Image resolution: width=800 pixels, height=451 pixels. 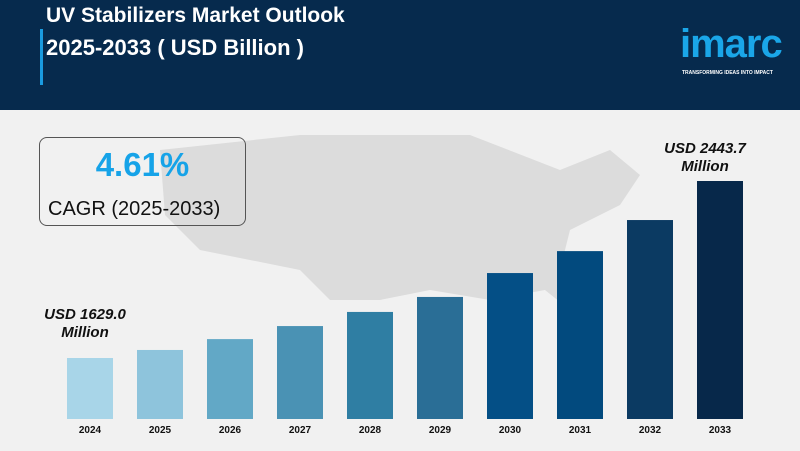 What do you see at coordinates (300, 430) in the screenshot?
I see `x-tick-label: 2027` at bounding box center [300, 430].